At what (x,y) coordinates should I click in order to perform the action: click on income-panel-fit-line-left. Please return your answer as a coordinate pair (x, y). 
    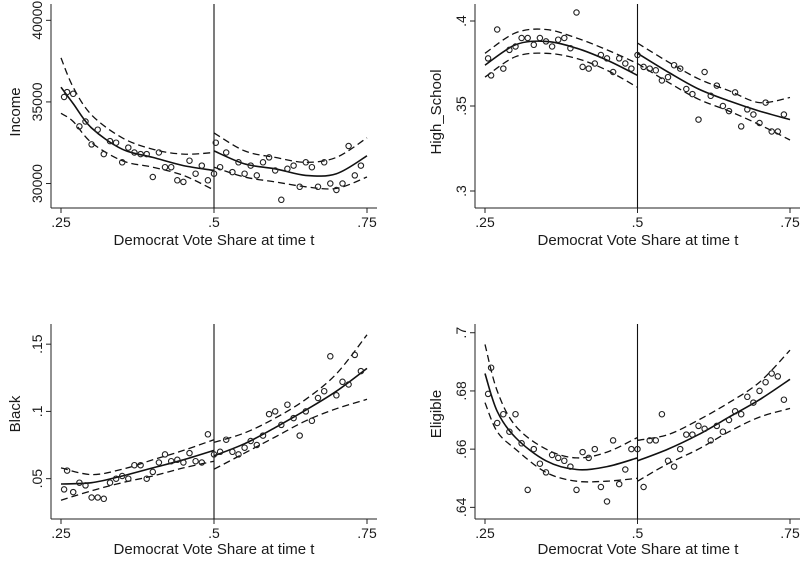
    Looking at the image, I should click on (137, 129).